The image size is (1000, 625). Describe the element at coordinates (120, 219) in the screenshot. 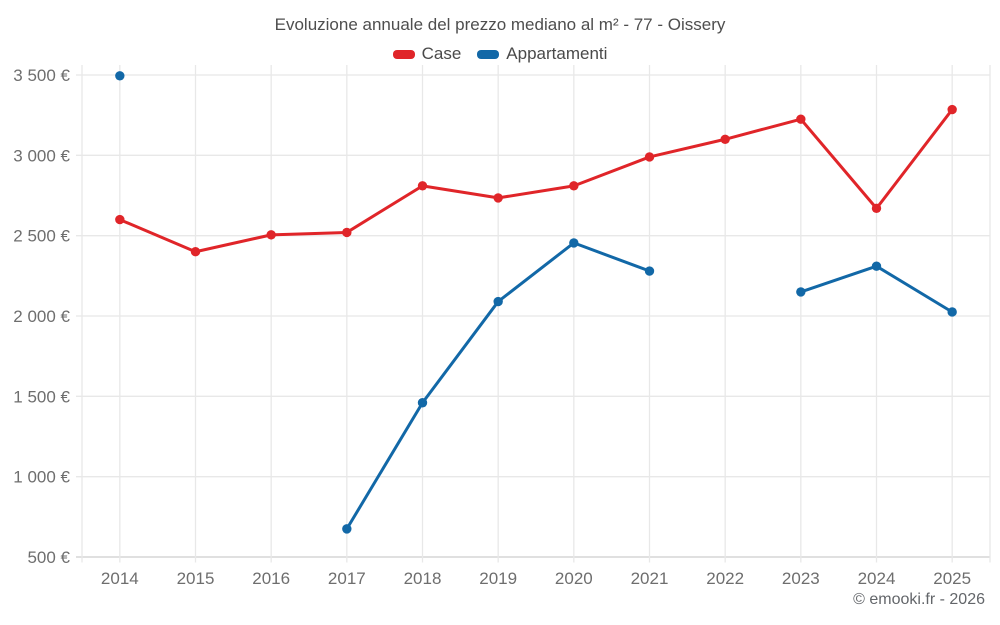

I see `case-point-2014` at that location.